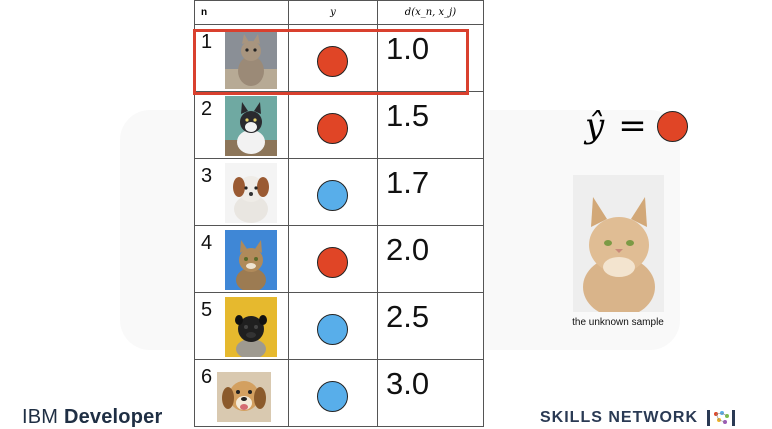  What do you see at coordinates (241, 12) in the screenshot?
I see `header-n: n` at bounding box center [241, 12].